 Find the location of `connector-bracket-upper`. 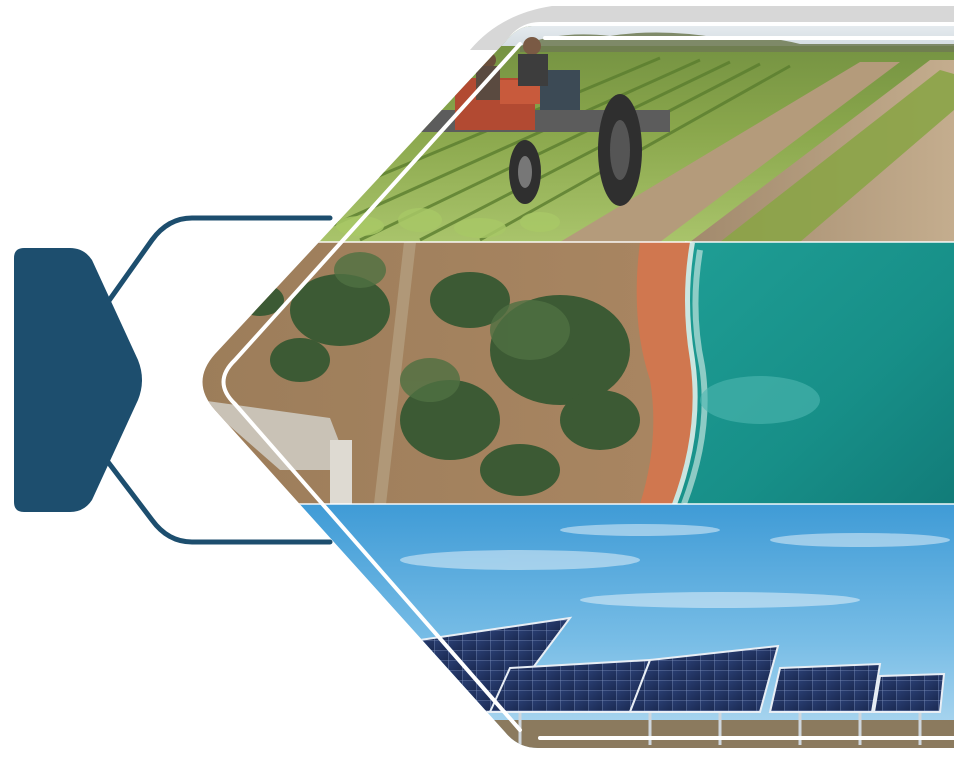

connector-bracket-upper is located at coordinates (219, 260).